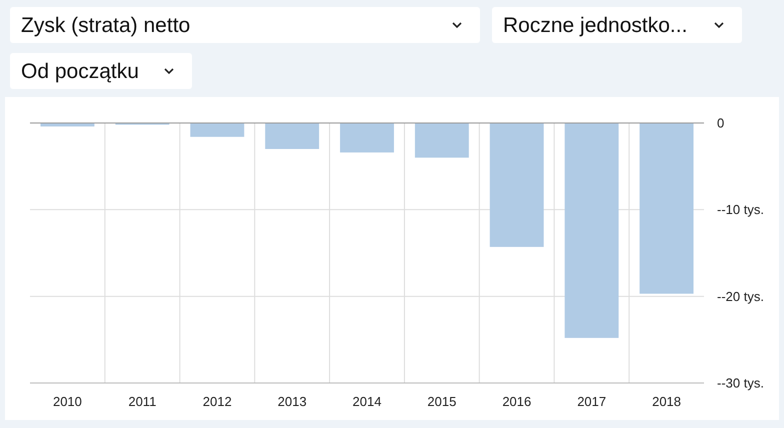  Describe the element at coordinates (667, 401) in the screenshot. I see `x-tick-label: 2018` at that location.